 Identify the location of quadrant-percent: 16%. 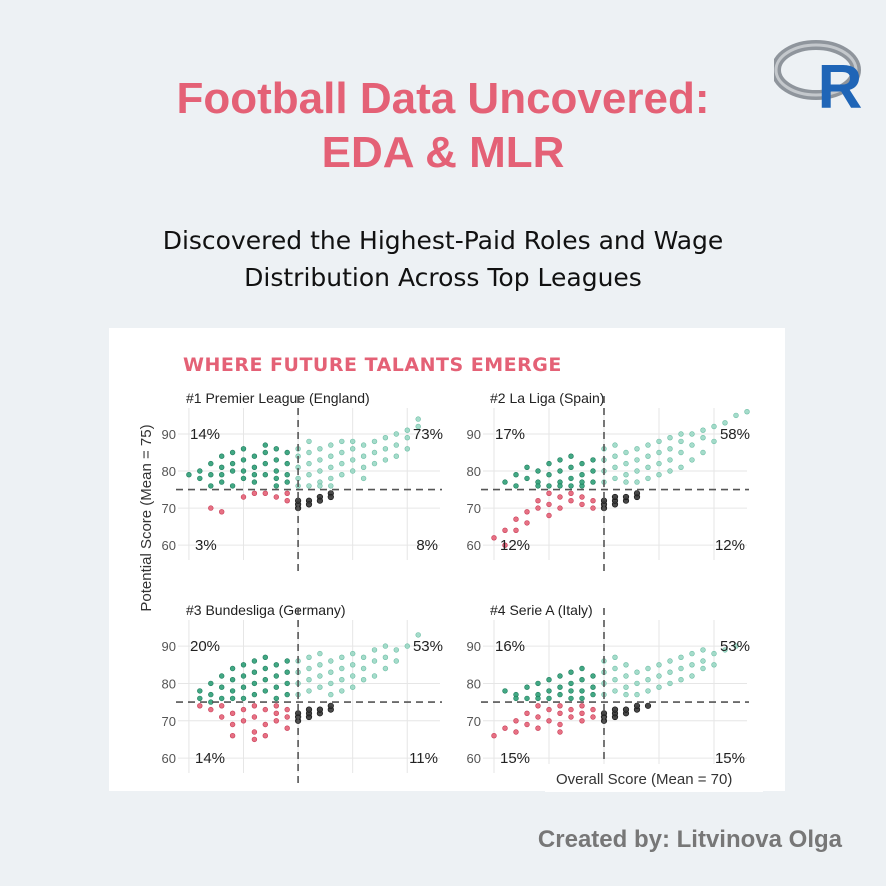
(510, 646).